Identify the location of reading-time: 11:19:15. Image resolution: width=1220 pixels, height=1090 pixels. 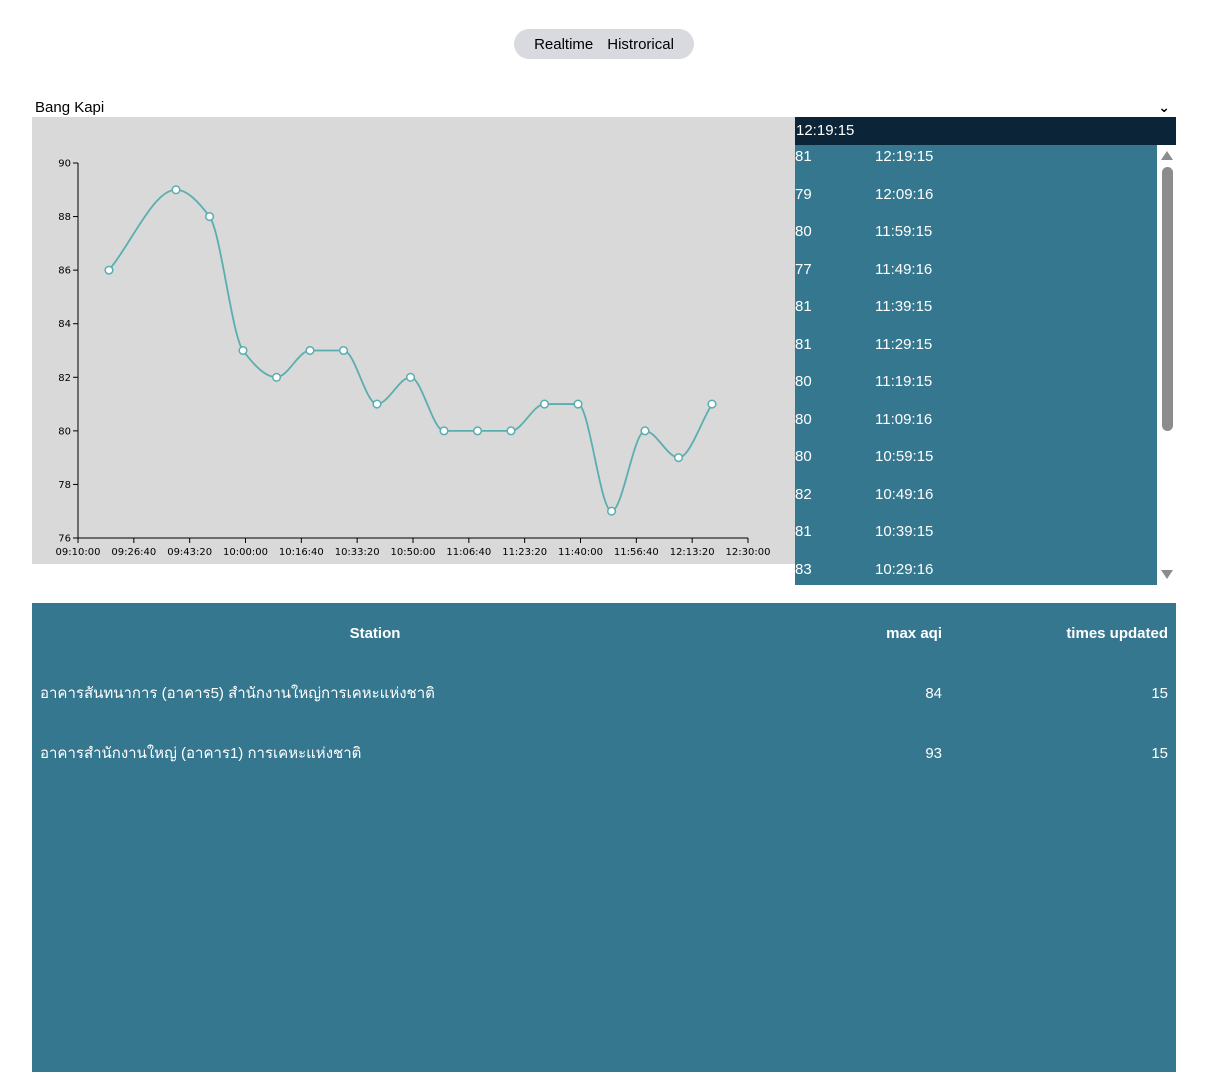
(904, 381).